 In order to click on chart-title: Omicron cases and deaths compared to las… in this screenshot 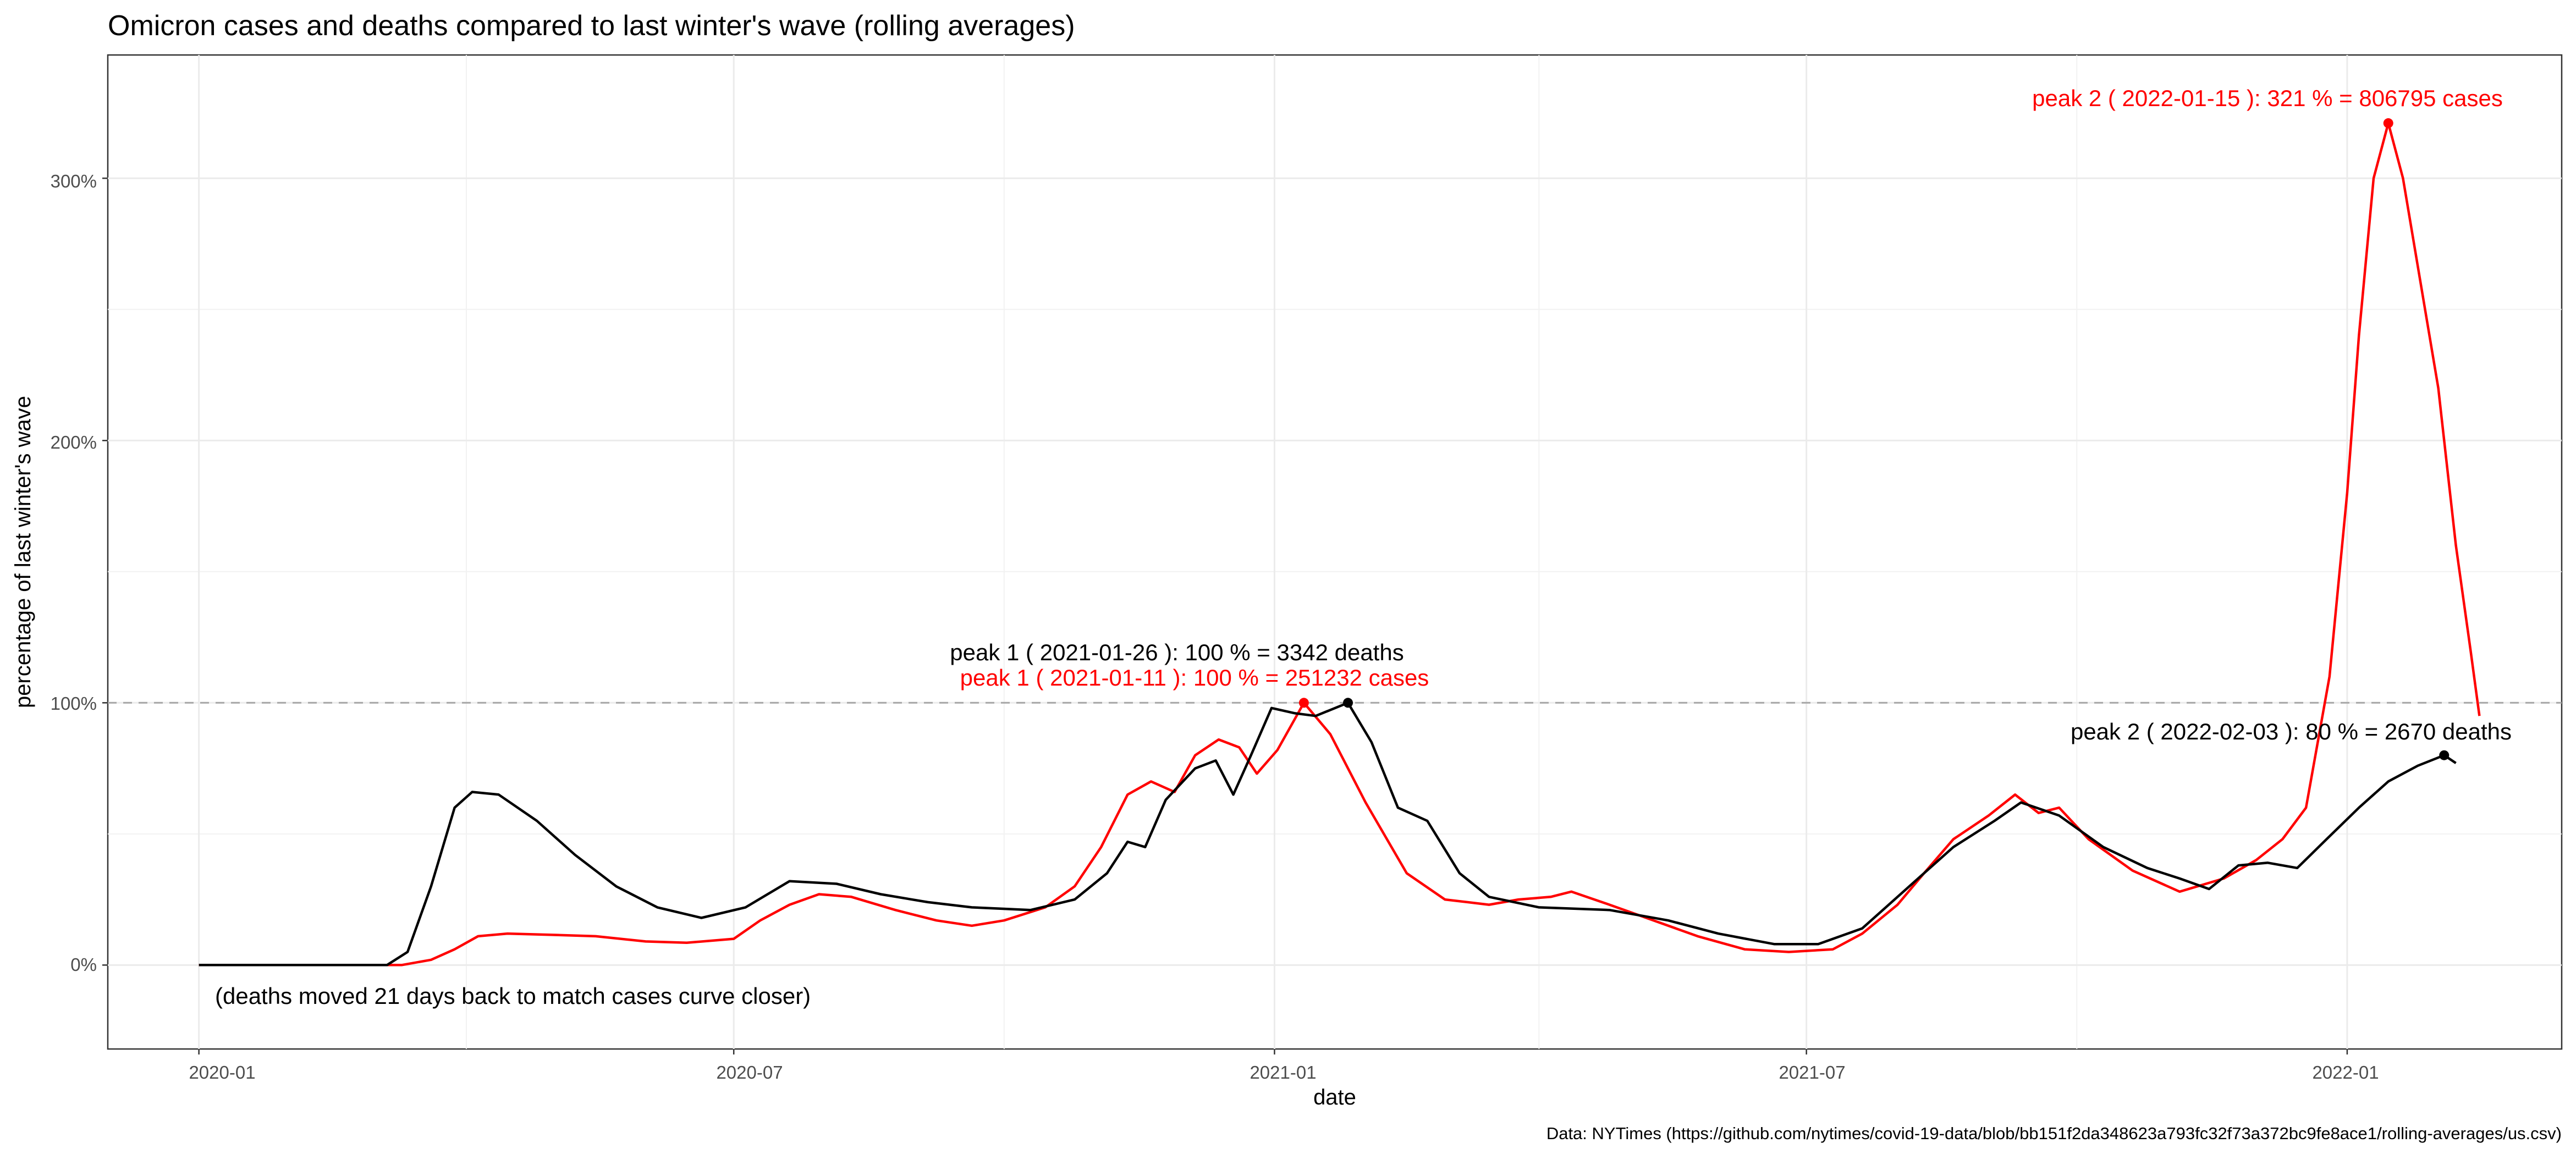, I will do `click(591, 26)`.